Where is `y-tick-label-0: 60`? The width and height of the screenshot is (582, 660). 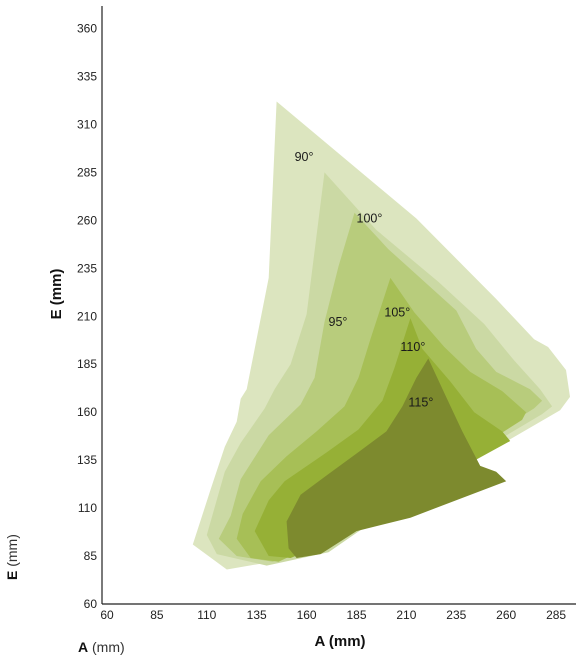
y-tick-label-0: 60 is located at coordinates (91, 604).